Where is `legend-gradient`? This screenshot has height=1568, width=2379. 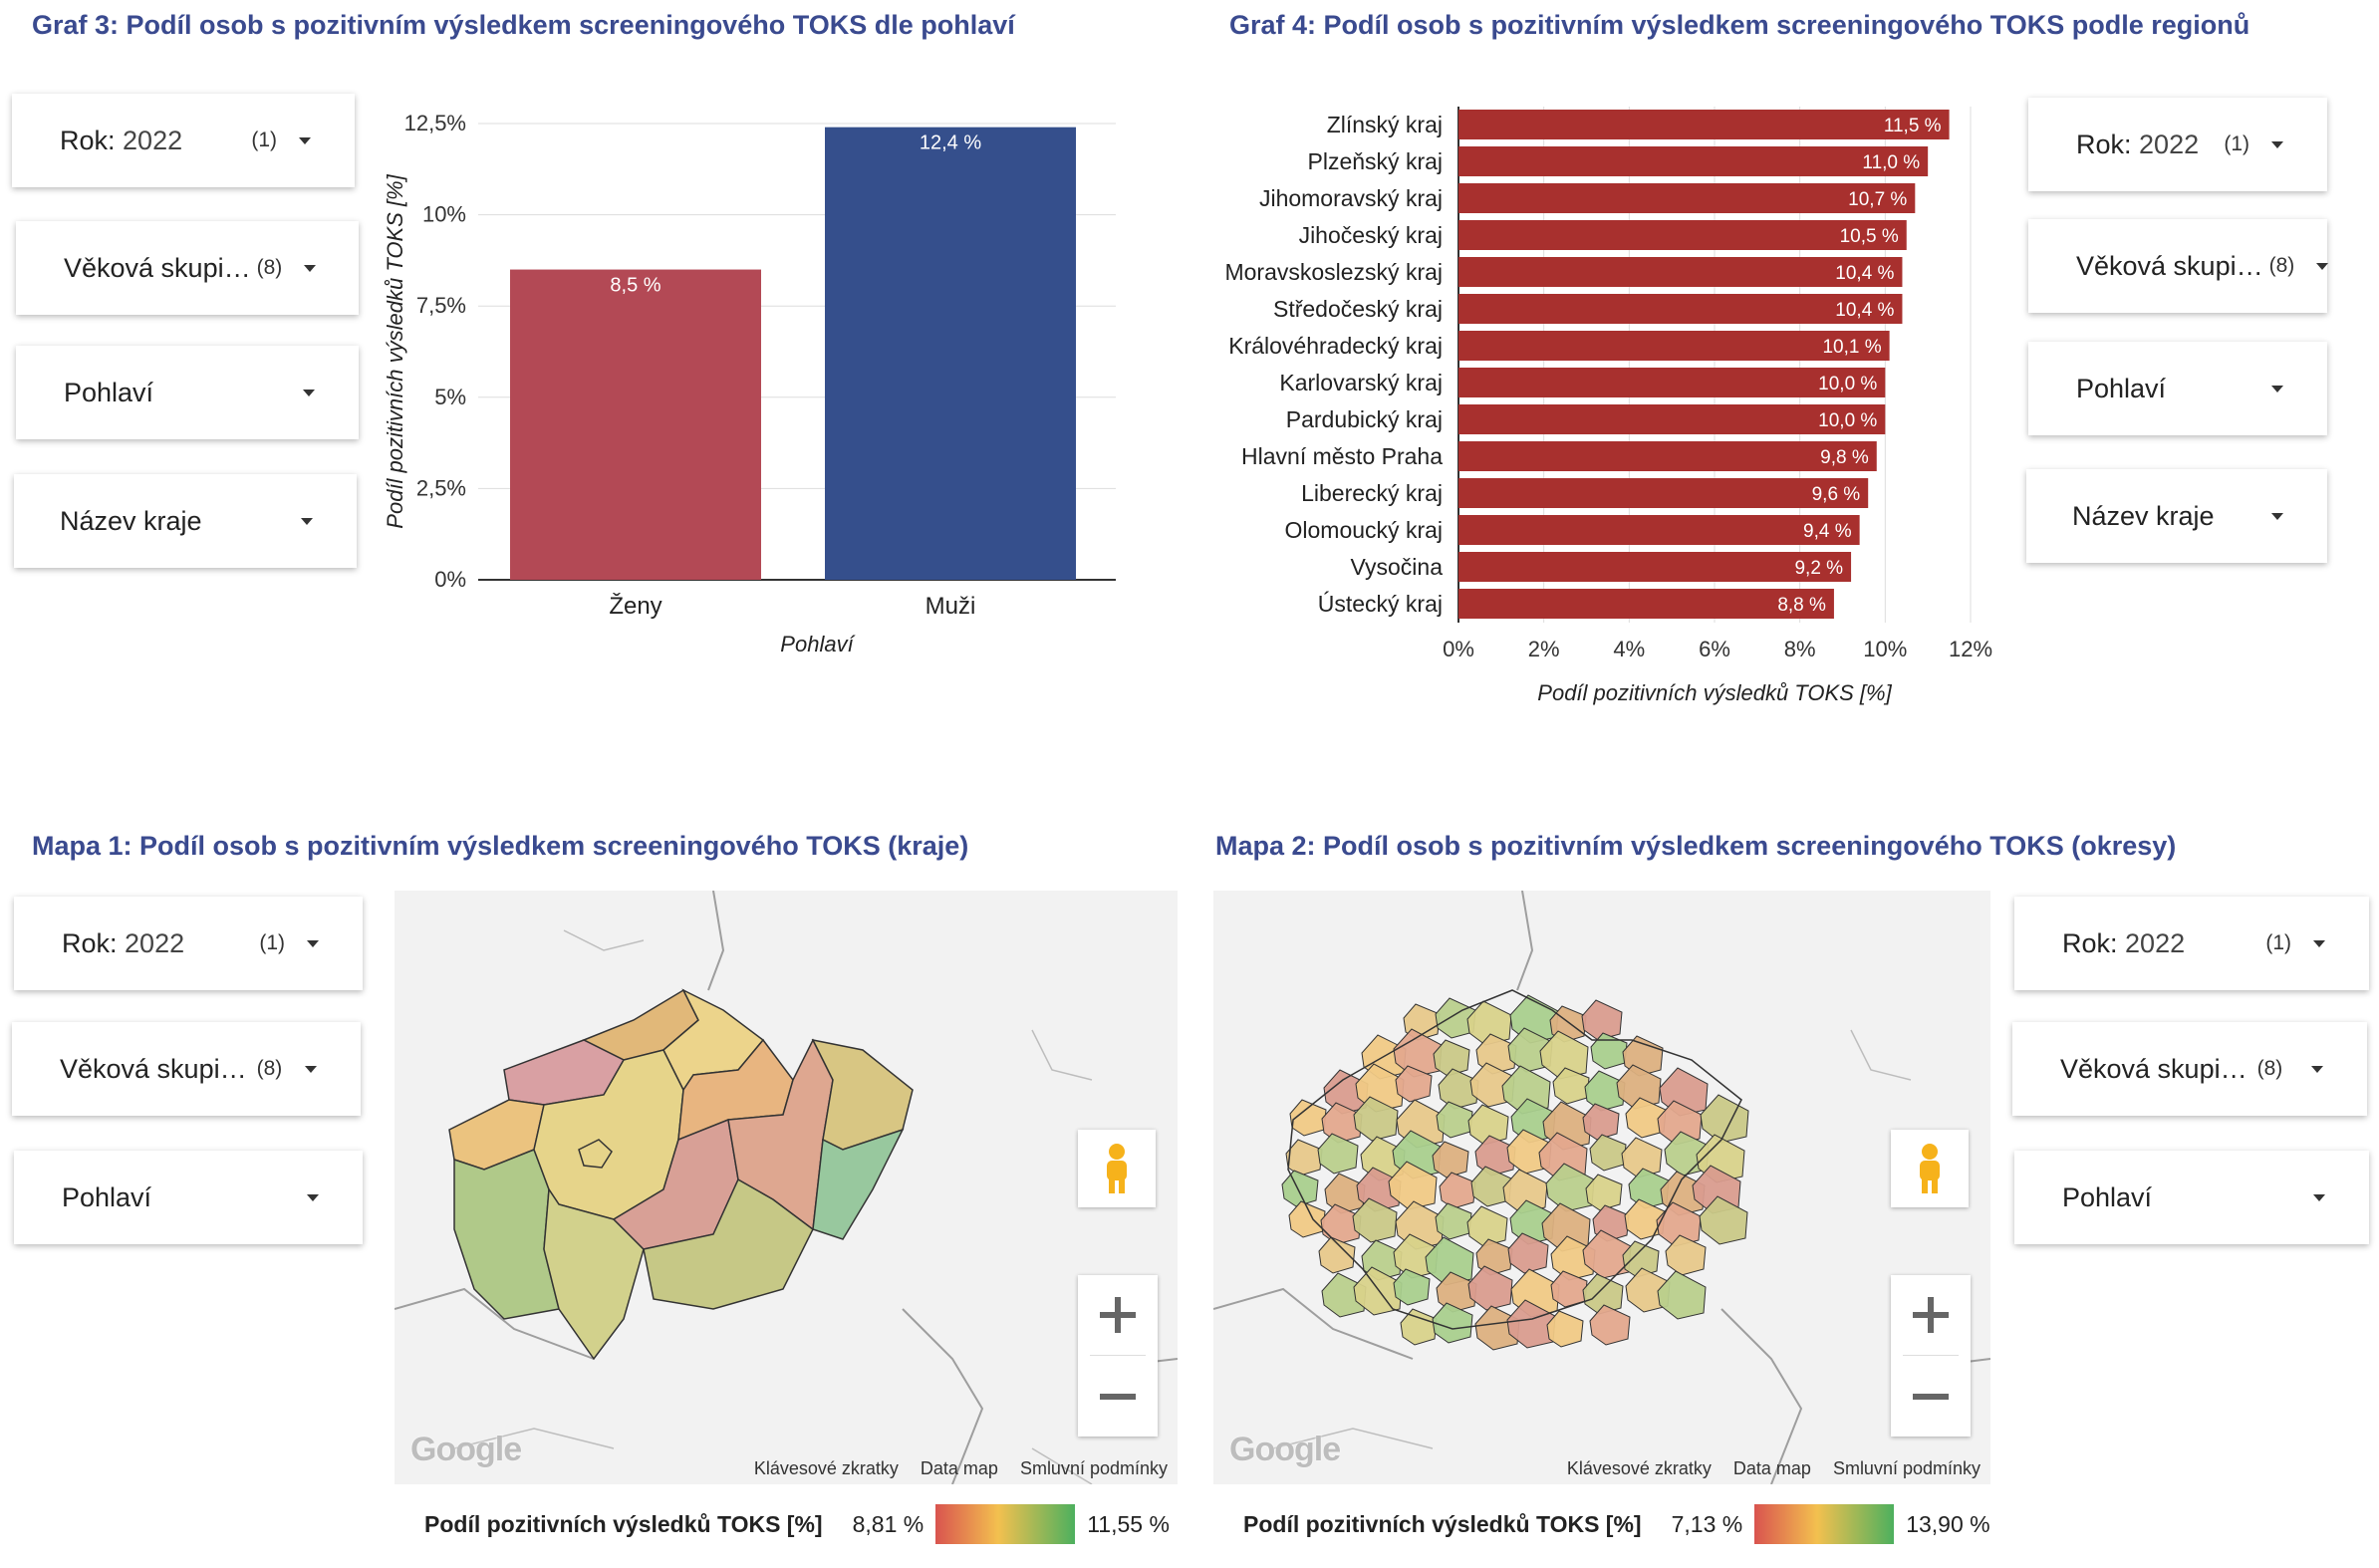 legend-gradient is located at coordinates (1005, 1524).